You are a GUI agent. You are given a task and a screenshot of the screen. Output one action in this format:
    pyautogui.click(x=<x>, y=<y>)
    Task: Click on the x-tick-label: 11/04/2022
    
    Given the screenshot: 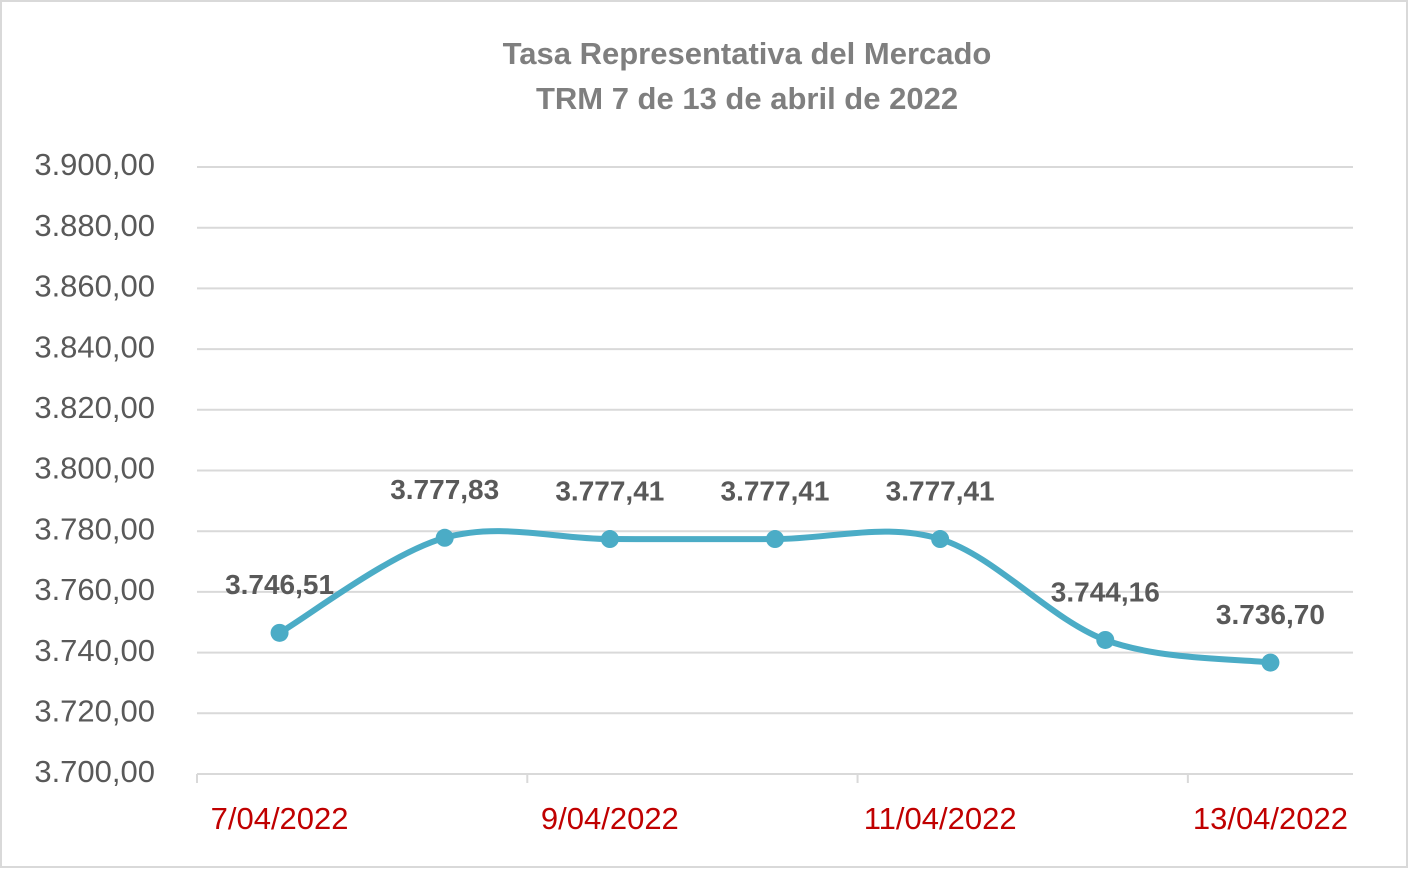 What is the action you would take?
    pyautogui.click(x=940, y=818)
    